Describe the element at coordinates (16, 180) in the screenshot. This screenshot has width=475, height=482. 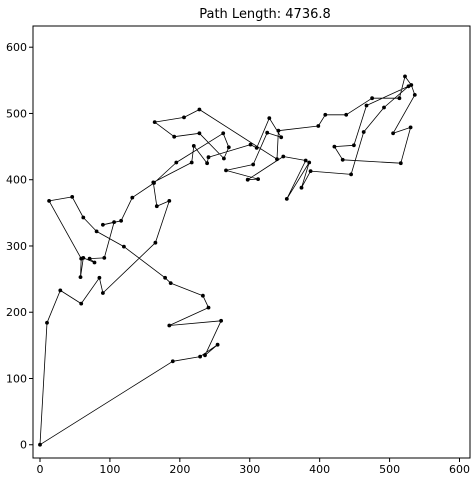
I see `y-tick-label: 400` at that location.